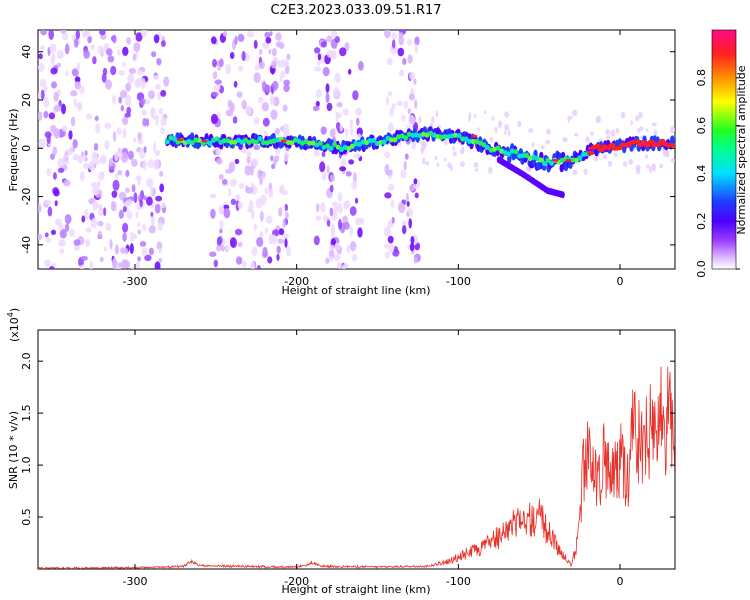  What do you see at coordinates (13, 150) in the screenshot?
I see `spectrogram-y-label: Frequency (Hz)` at bounding box center [13, 150].